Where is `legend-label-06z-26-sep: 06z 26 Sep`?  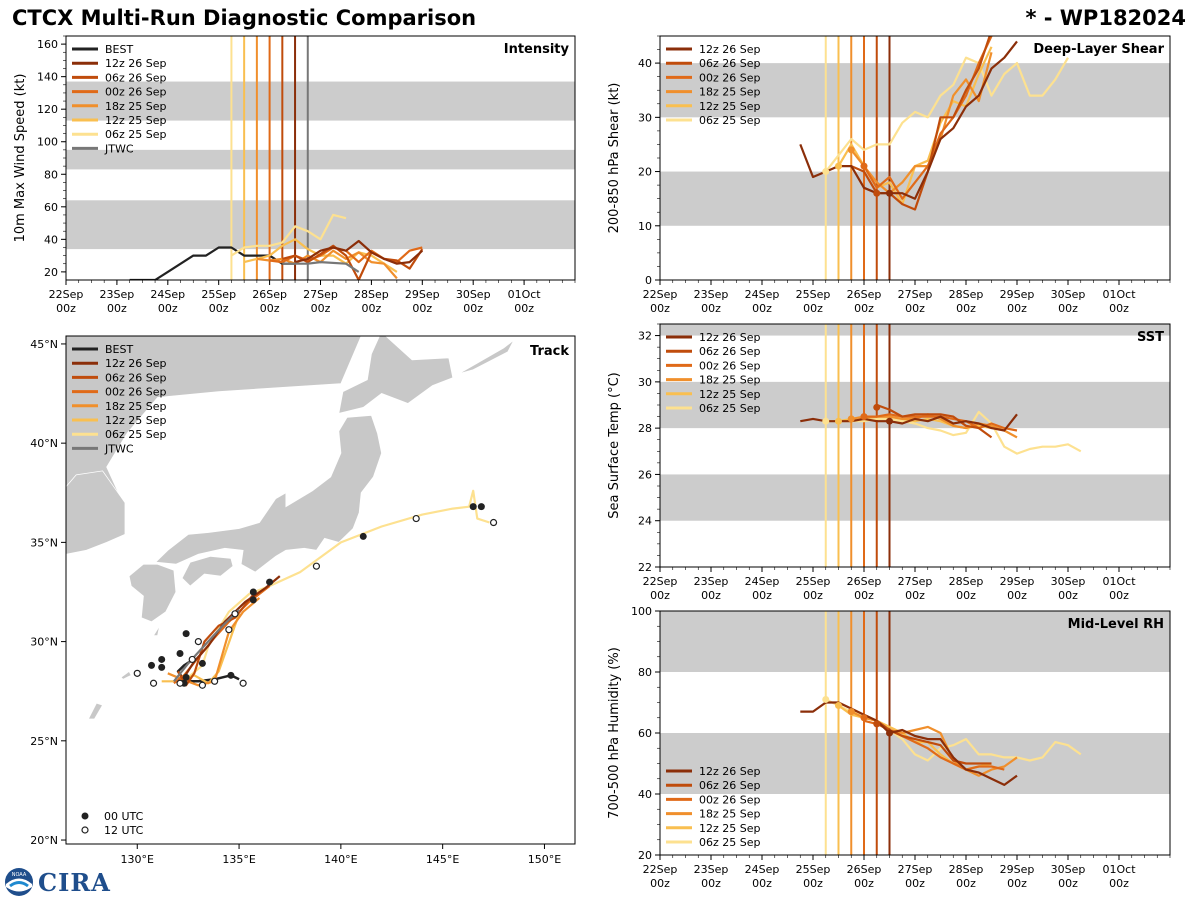
legend-label-06z-26-sep: 06z 26 Sep is located at coordinates (136, 77).